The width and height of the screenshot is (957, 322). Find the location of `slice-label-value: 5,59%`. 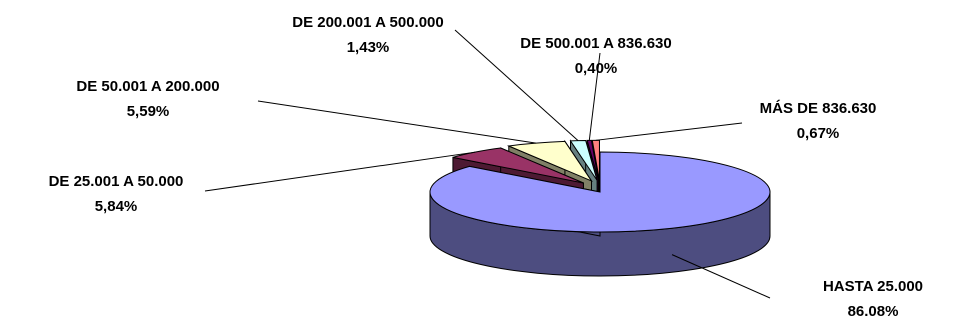

slice-label-value: 5,59% is located at coordinates (148, 111).